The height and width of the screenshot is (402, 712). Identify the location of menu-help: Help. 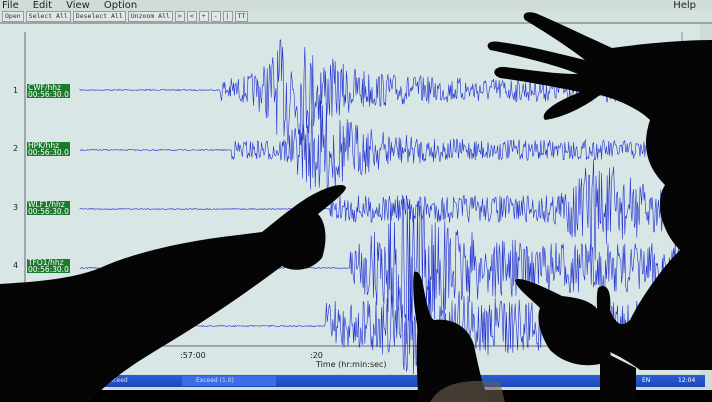
(684, 5).